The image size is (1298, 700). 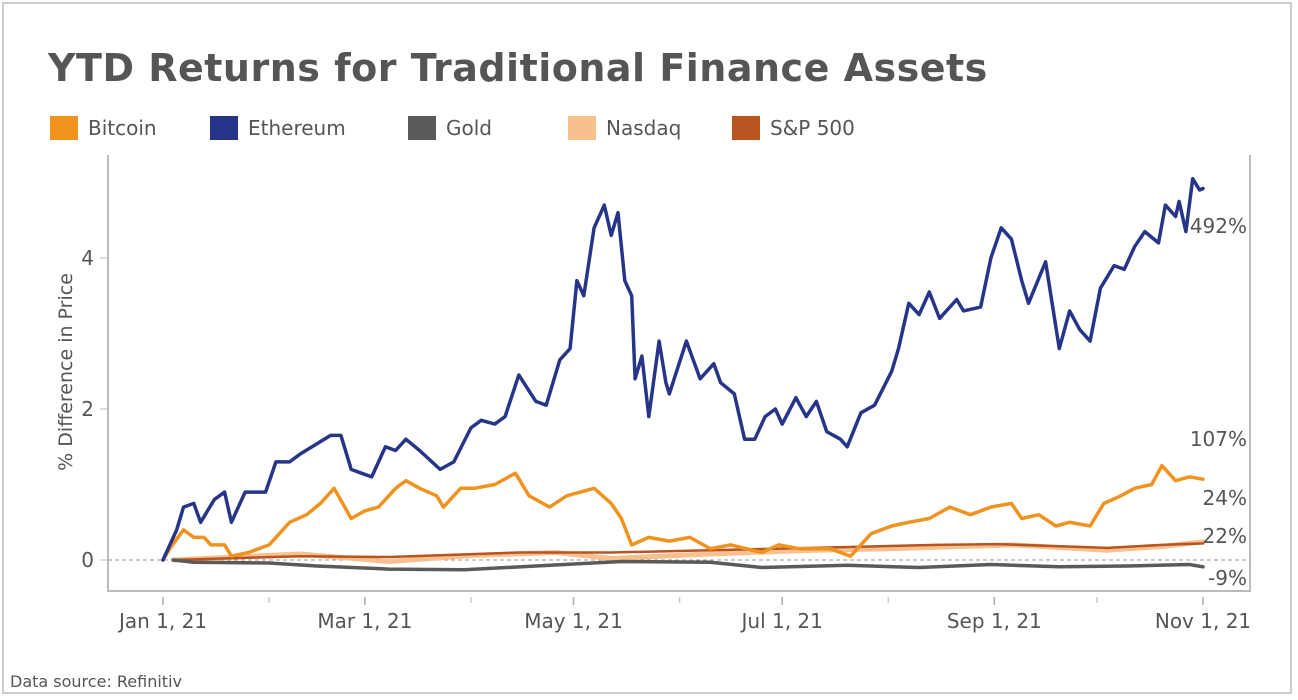 What do you see at coordinates (994, 621) in the screenshot?
I see `x-tick-label: Sep 1, 21` at bounding box center [994, 621].